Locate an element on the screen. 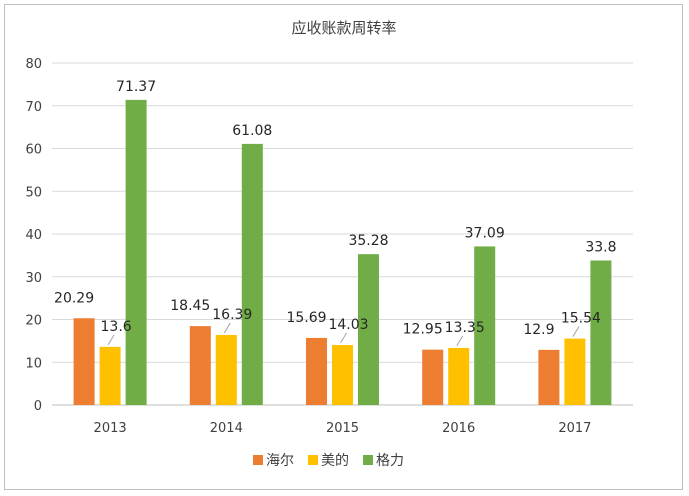 Image resolution: width=689 pixels, height=496 pixels. data-label: 14.03 is located at coordinates (348, 325).